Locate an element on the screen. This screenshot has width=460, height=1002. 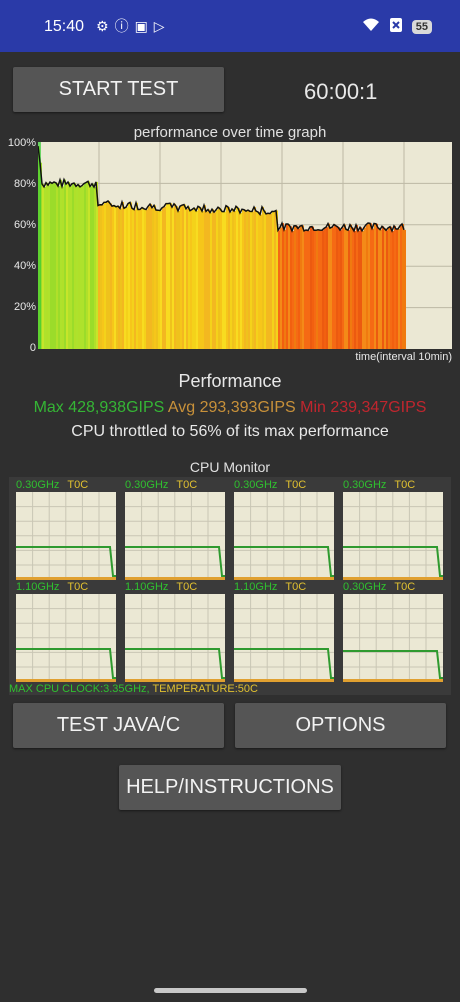
sim-off-icon is located at coordinates (395, 26).